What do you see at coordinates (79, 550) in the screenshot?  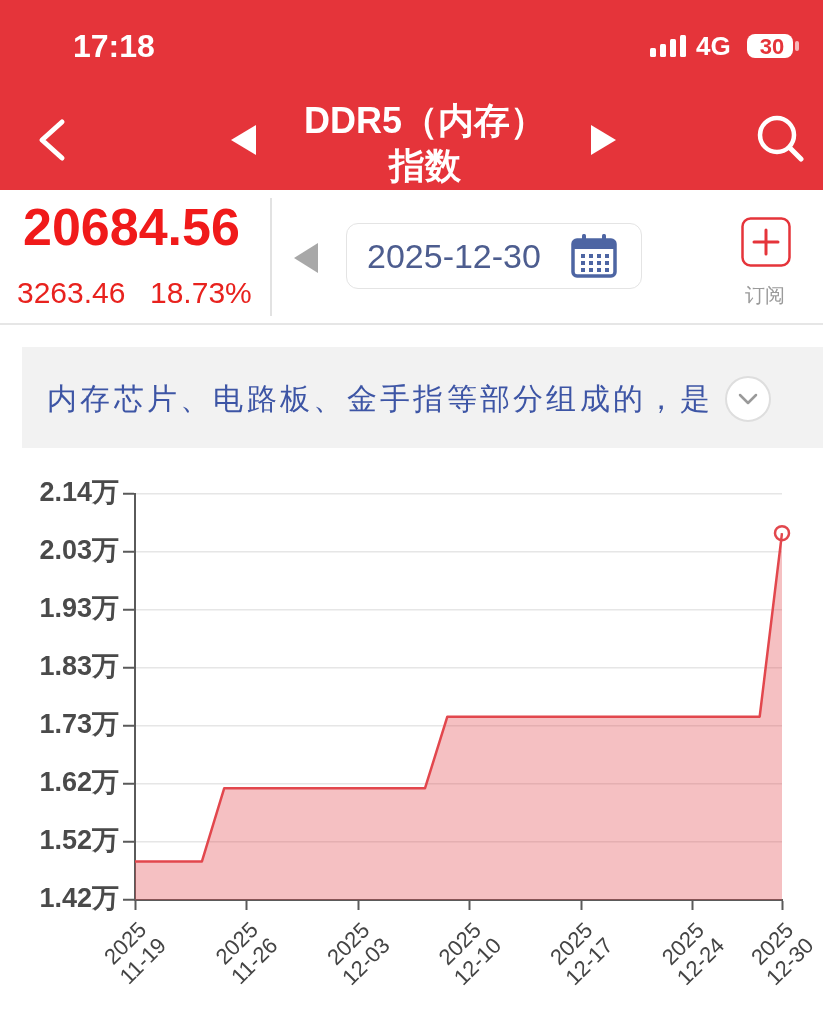 I see `y-tick-label: 2.03万` at bounding box center [79, 550].